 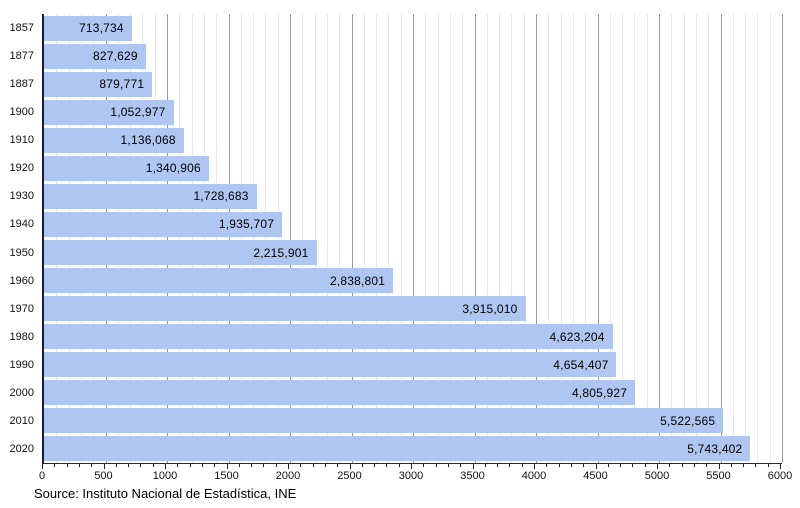 What do you see at coordinates (21, 420) in the screenshot?
I see `y-axis-label-2010: 2010` at bounding box center [21, 420].